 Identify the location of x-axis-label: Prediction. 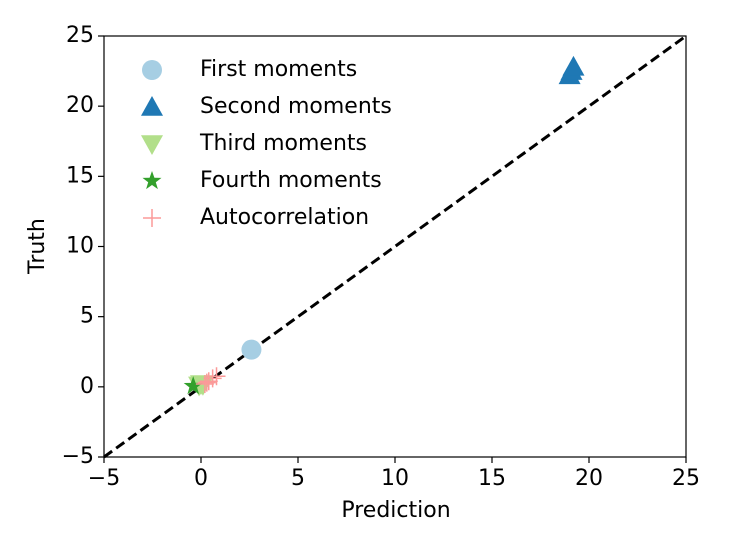
(395, 510).